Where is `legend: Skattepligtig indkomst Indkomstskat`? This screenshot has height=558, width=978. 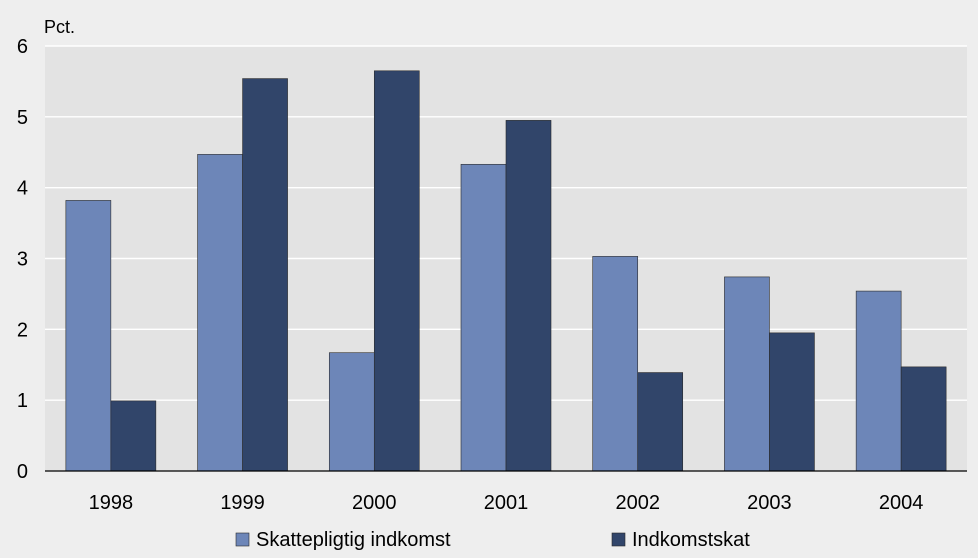 legend: Skattepligtig indkomst Indkomstskat is located at coordinates (492, 540).